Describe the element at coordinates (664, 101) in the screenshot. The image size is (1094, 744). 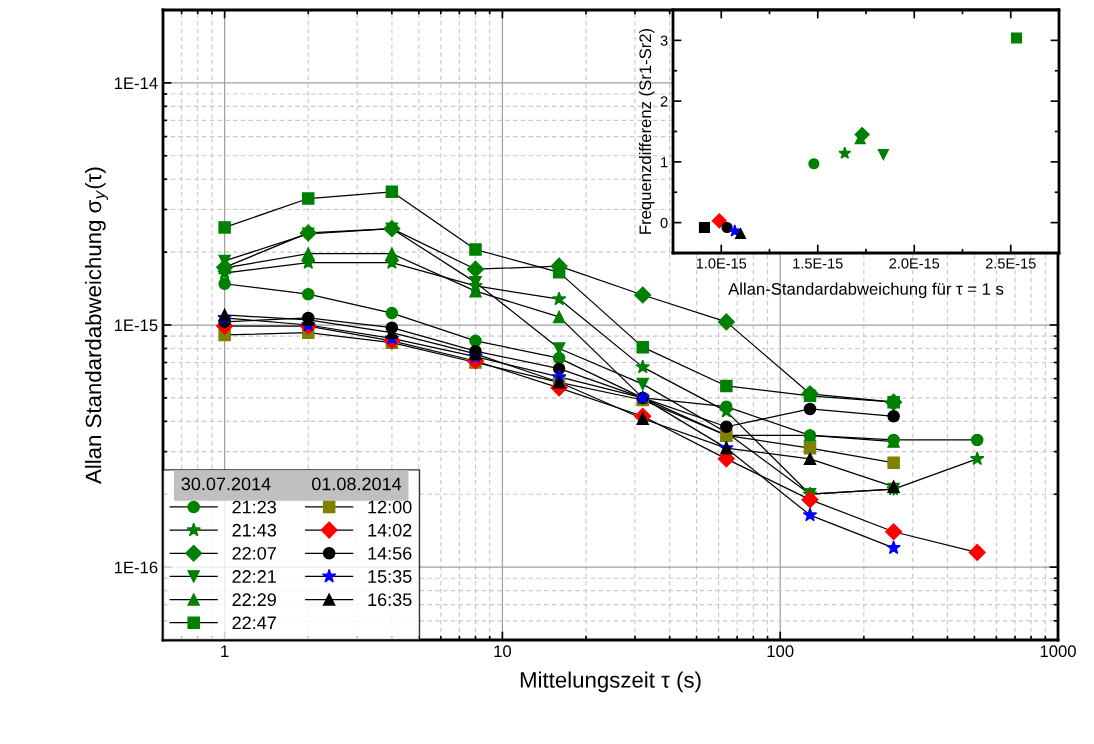
I see `y-tick-label: 2` at that location.